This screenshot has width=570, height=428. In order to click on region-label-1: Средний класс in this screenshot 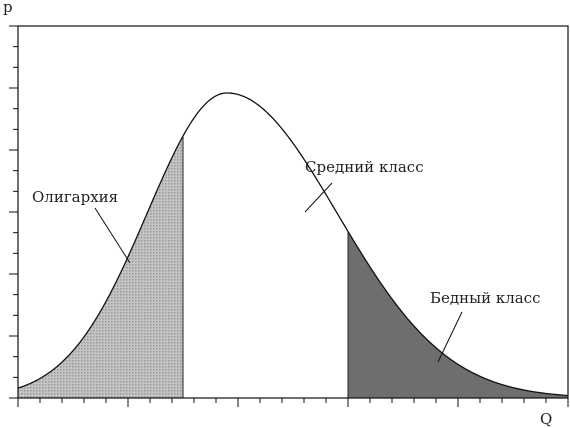, I will do `click(364, 167)`.